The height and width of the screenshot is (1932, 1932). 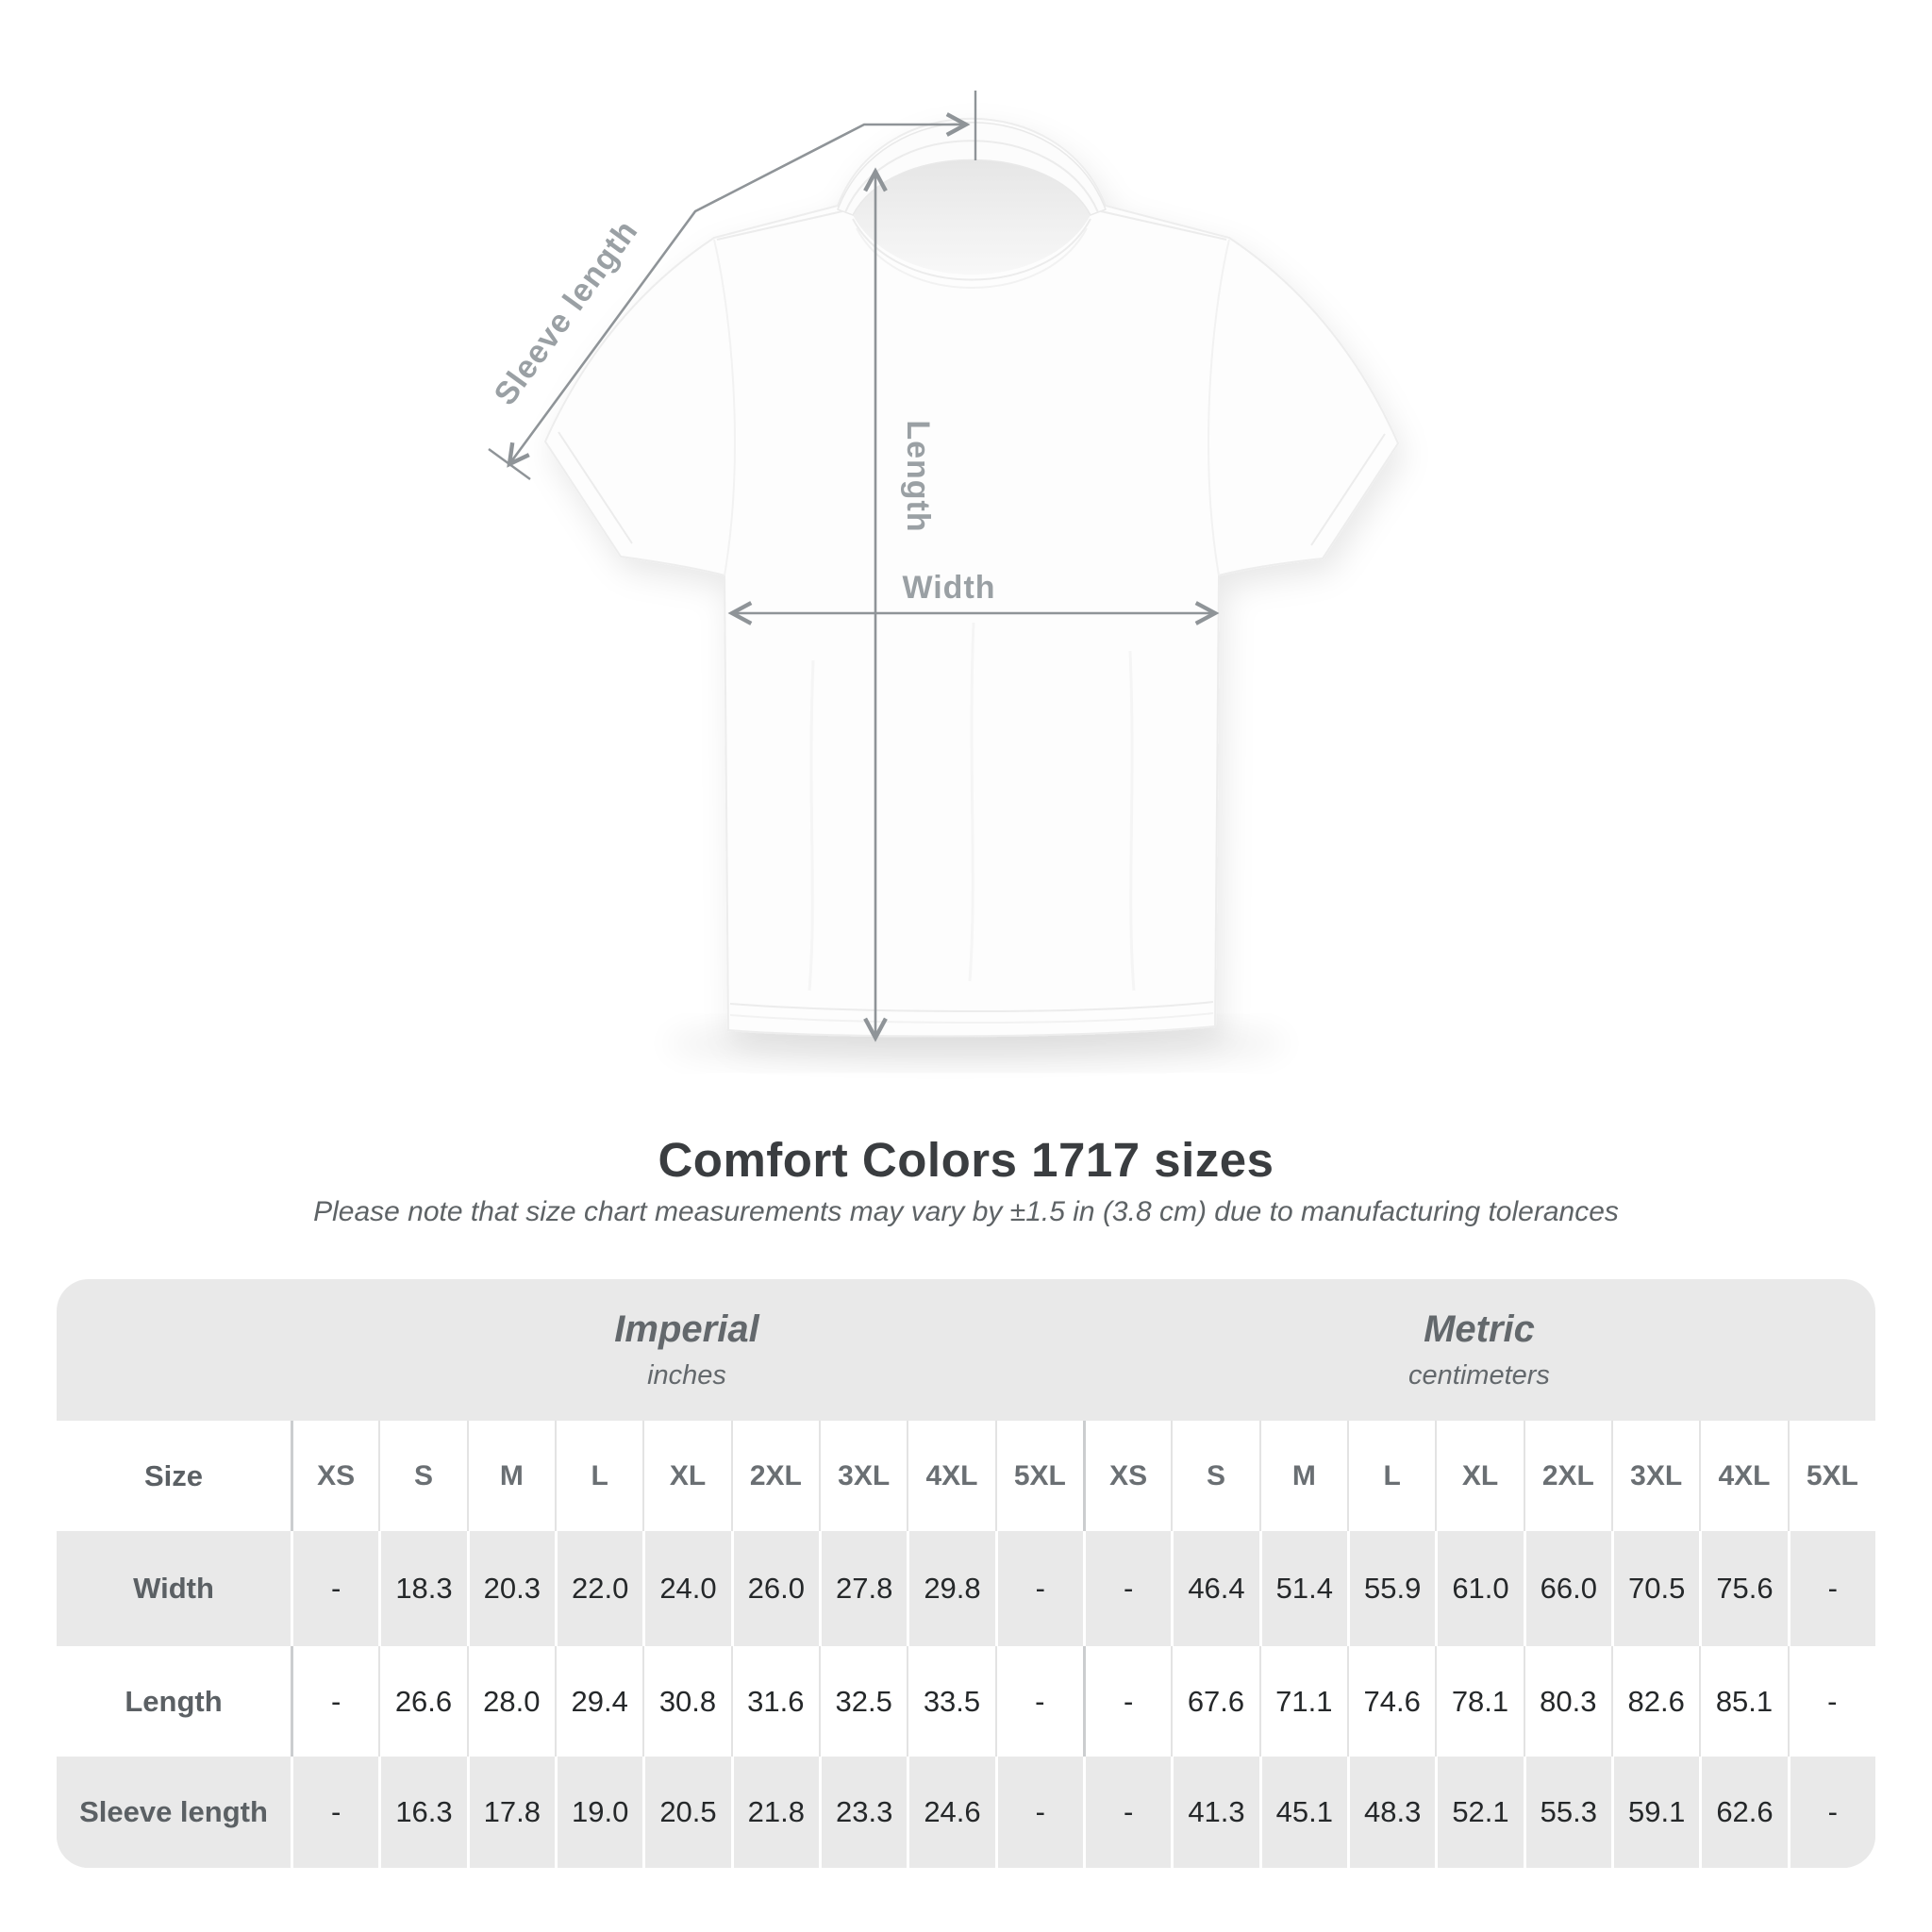 I want to click on table-cell: 66.0, so click(x=1567, y=1589).